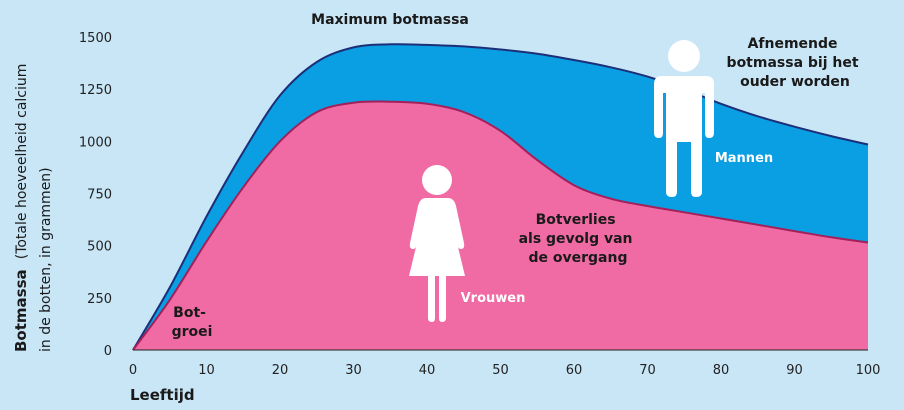 The height and width of the screenshot is (410, 904). Describe the element at coordinates (99, 299) in the screenshot. I see `y-tick-label: 250` at that location.